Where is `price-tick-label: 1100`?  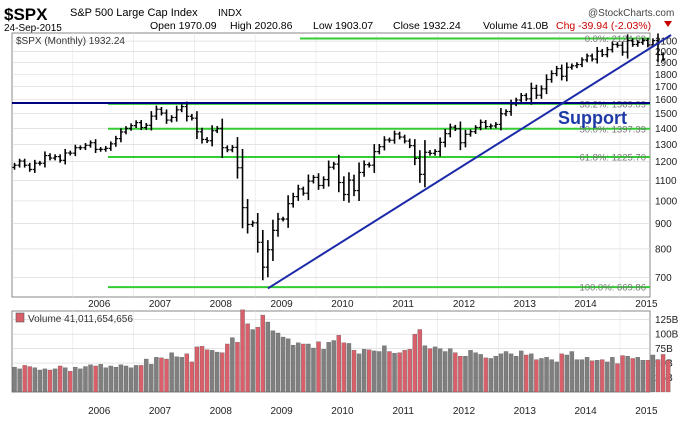 price-tick-label: 1100 is located at coordinates (666, 181).